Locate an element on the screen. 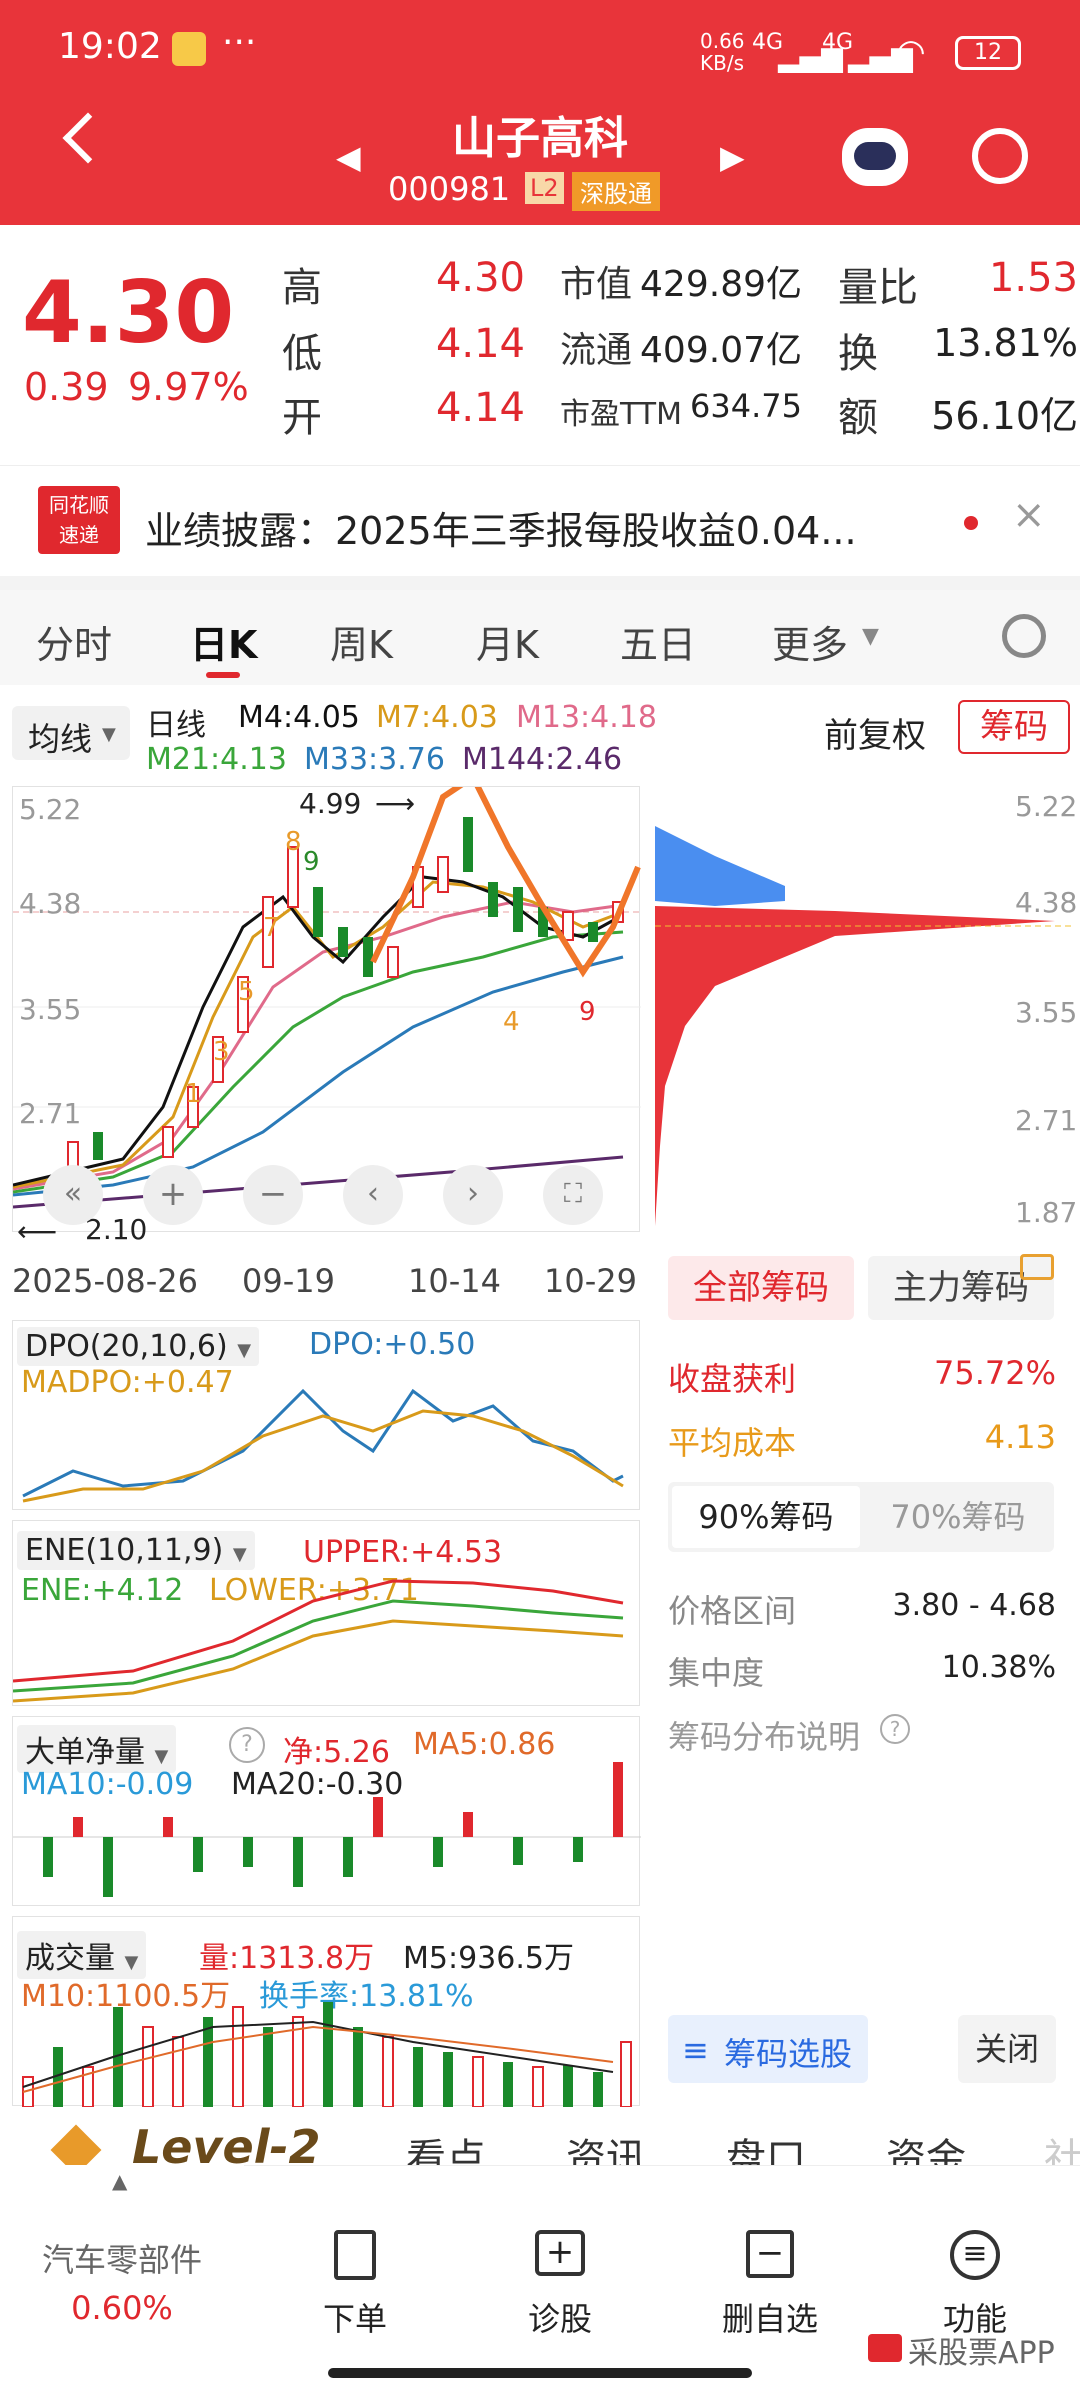 This screenshot has height=2400, width=1080. divider is located at coordinates (540, 583).